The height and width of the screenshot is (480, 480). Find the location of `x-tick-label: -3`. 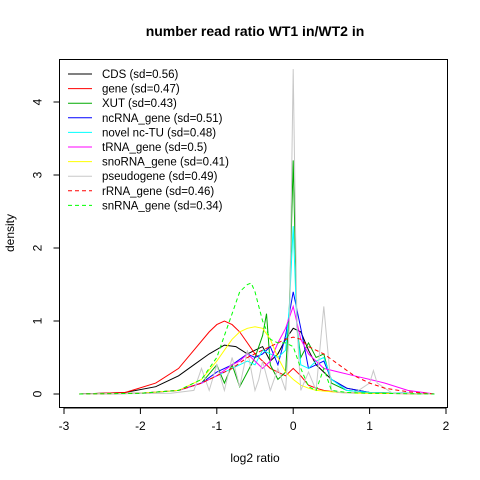

x-tick-label: -3 is located at coordinates (64, 426).